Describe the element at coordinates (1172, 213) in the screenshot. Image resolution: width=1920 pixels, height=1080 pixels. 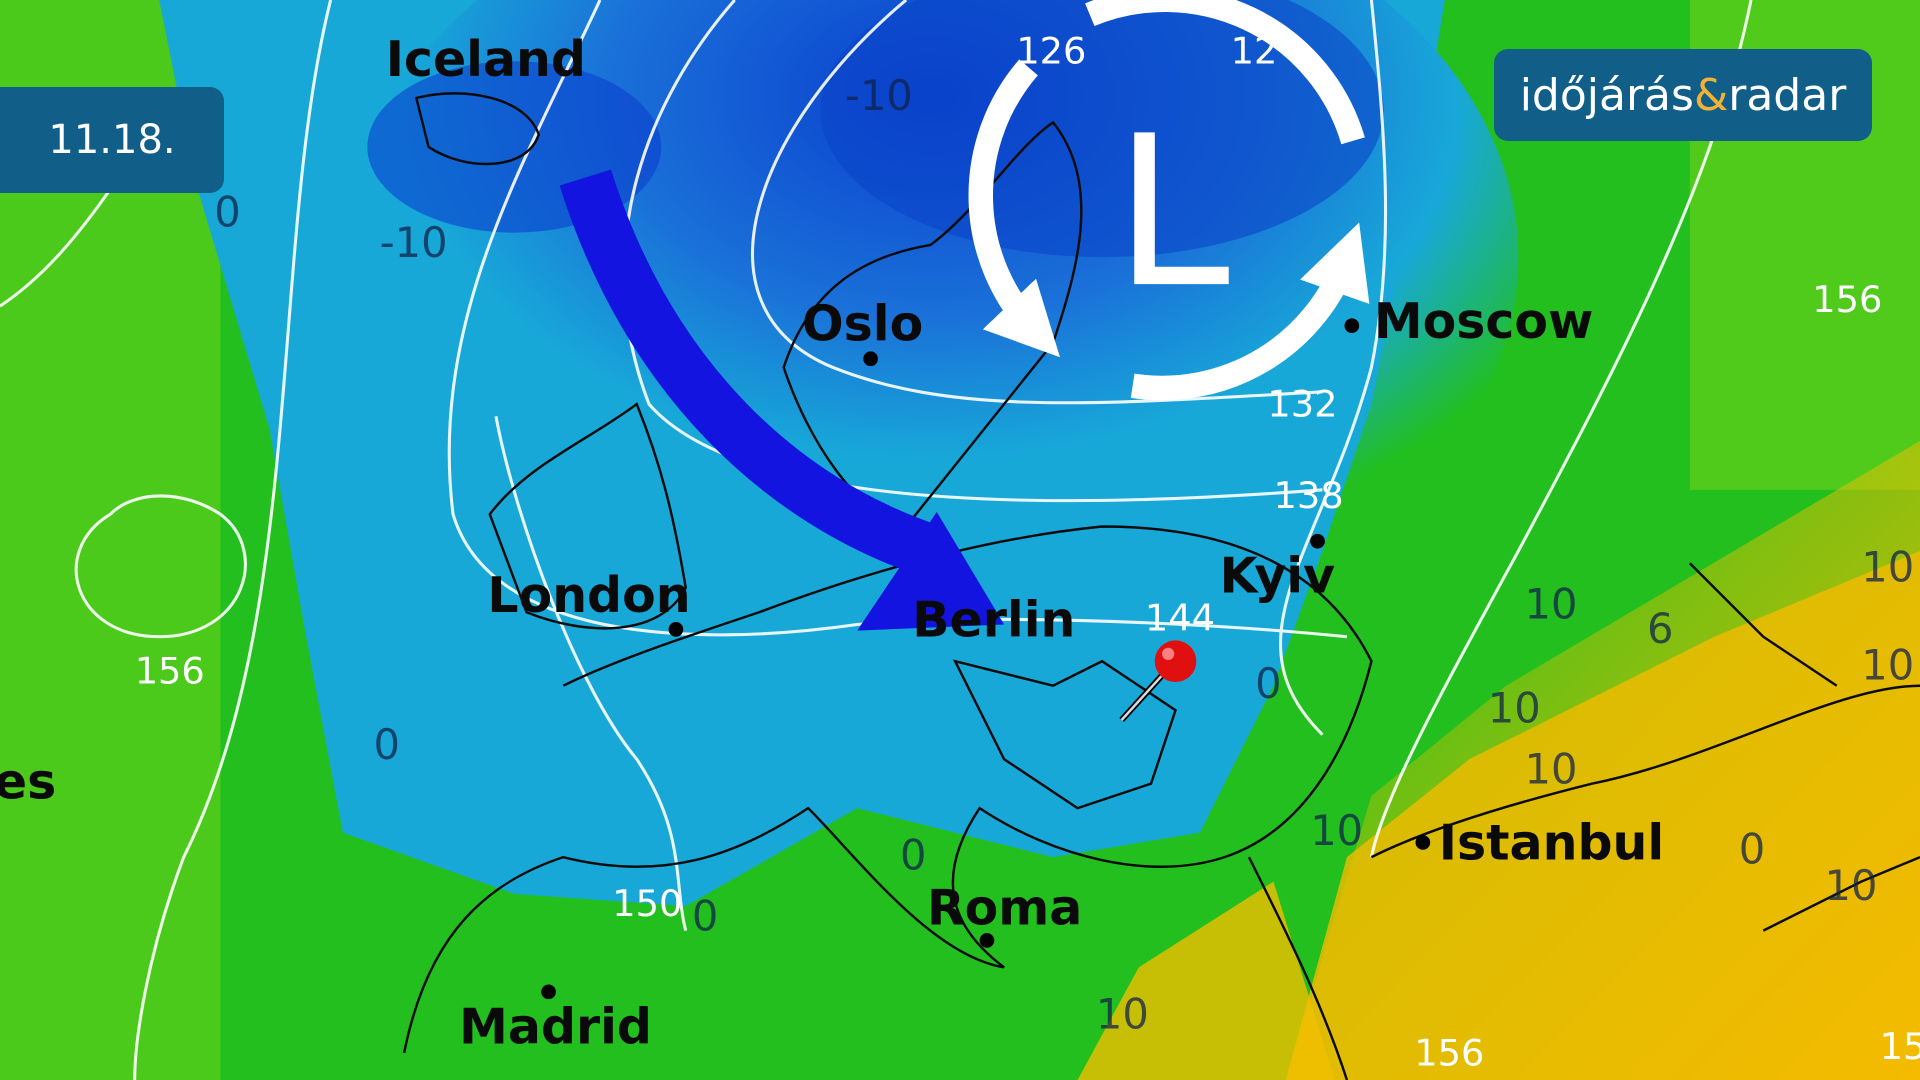
I see `low-pressure-label: L` at that location.